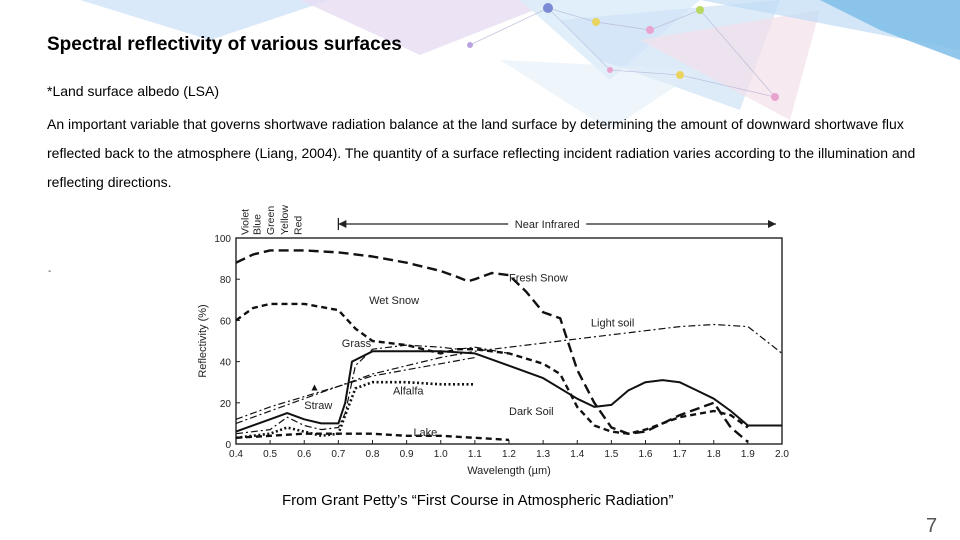 This screenshot has height=540, width=960. I want to click on series-label-light-soil: Light soil, so click(612, 324).